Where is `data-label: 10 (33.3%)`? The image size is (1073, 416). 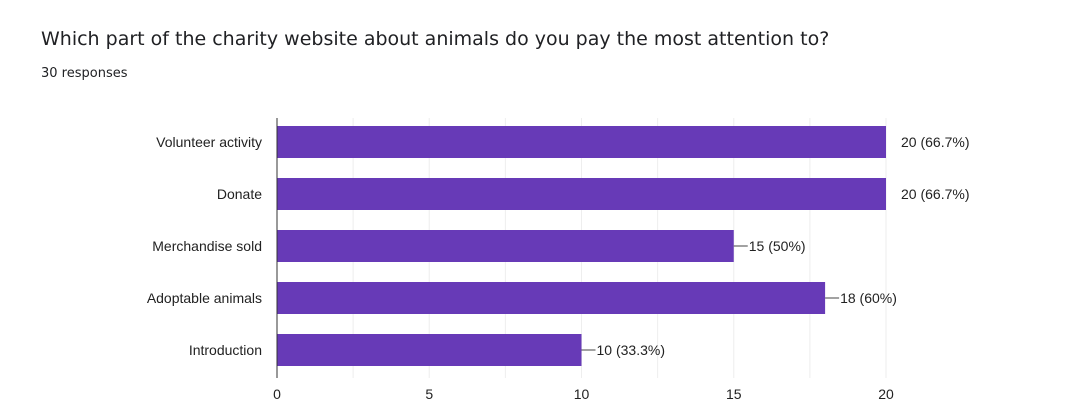 data-label: 10 (33.3%) is located at coordinates (631, 350).